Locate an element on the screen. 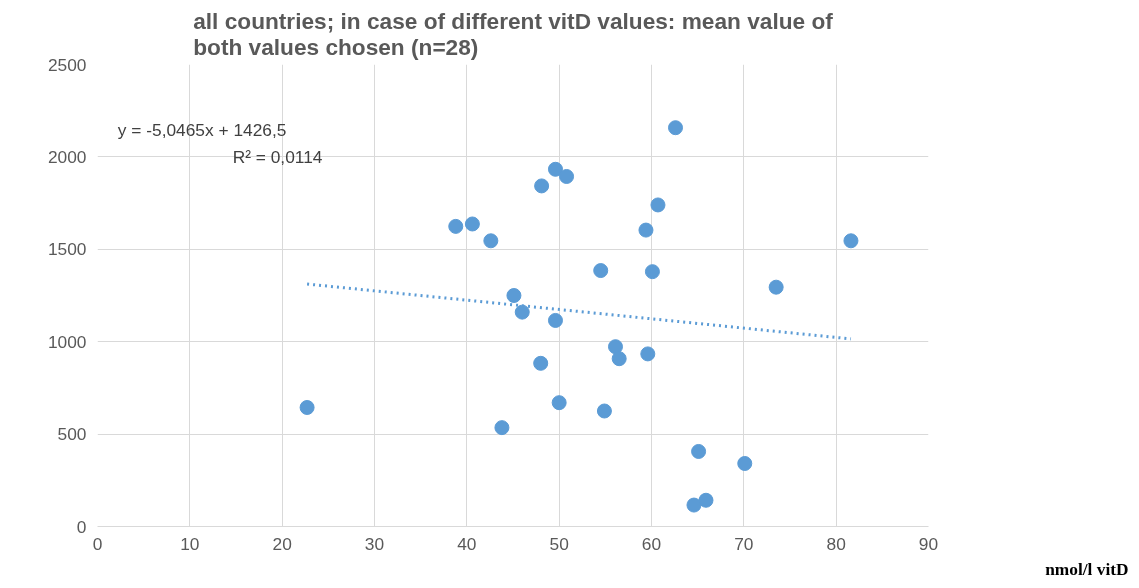  x-tick-label: 40 is located at coordinates (467, 543).